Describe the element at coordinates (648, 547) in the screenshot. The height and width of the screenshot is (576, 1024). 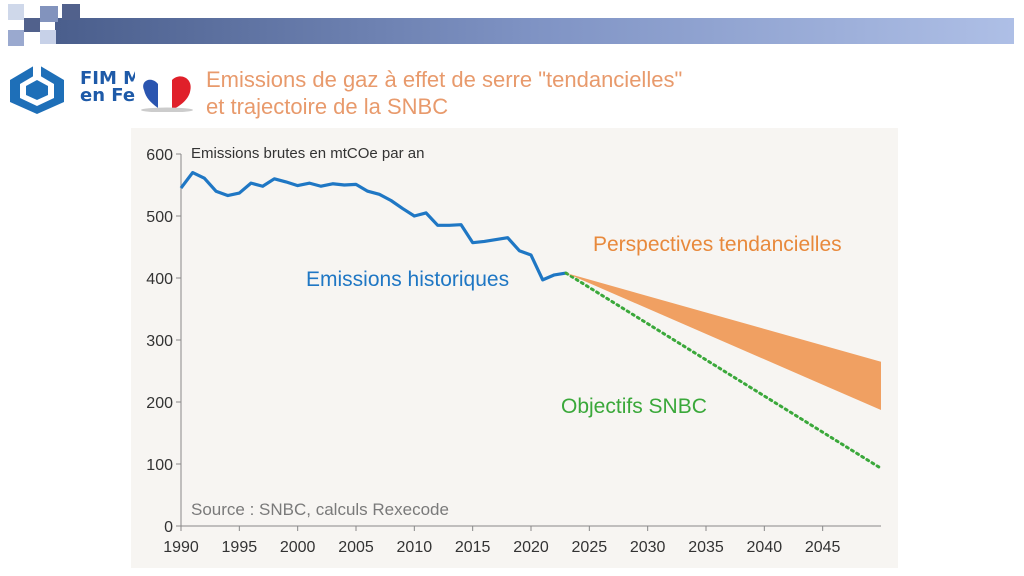
I see `x-tick-label: 2030` at that location.